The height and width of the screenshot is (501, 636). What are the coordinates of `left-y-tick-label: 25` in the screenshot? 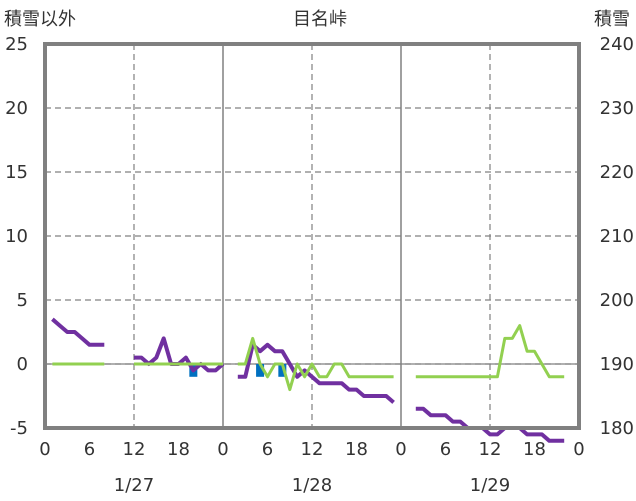 It's located at (16, 44).